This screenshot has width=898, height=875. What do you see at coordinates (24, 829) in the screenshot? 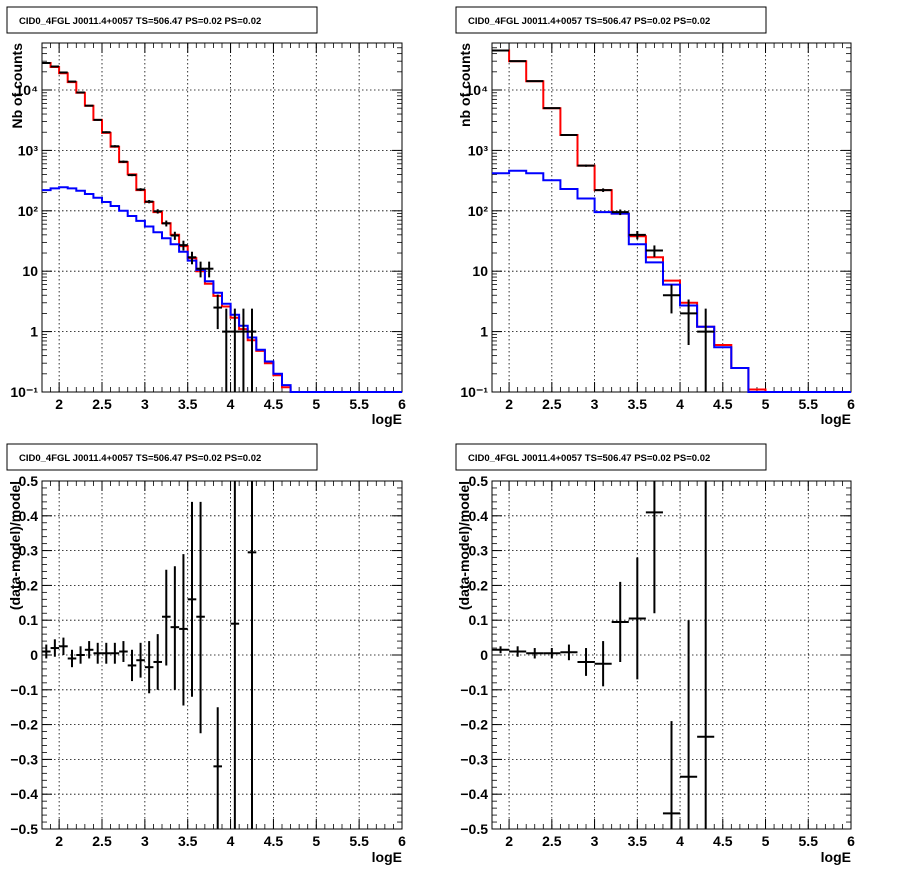
I see `y-tick-label: −0.5` at bounding box center [24, 829].